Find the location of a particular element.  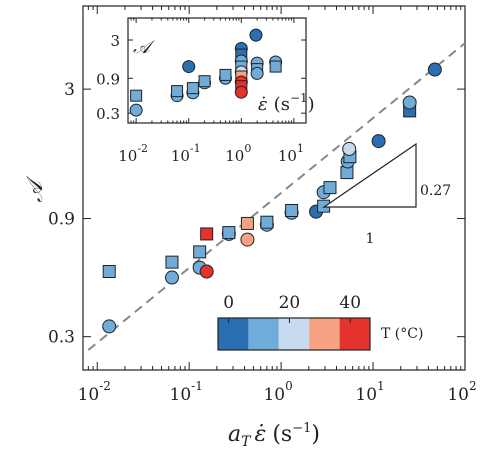

slope-triangle: 1 0.27 is located at coordinates (386, 194).